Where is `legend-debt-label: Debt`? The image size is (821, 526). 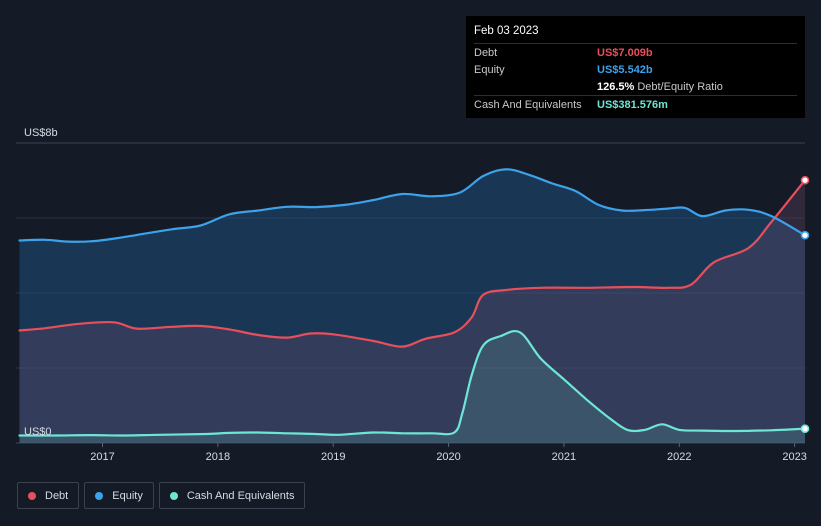
legend-debt-label: Debt is located at coordinates (57, 495).